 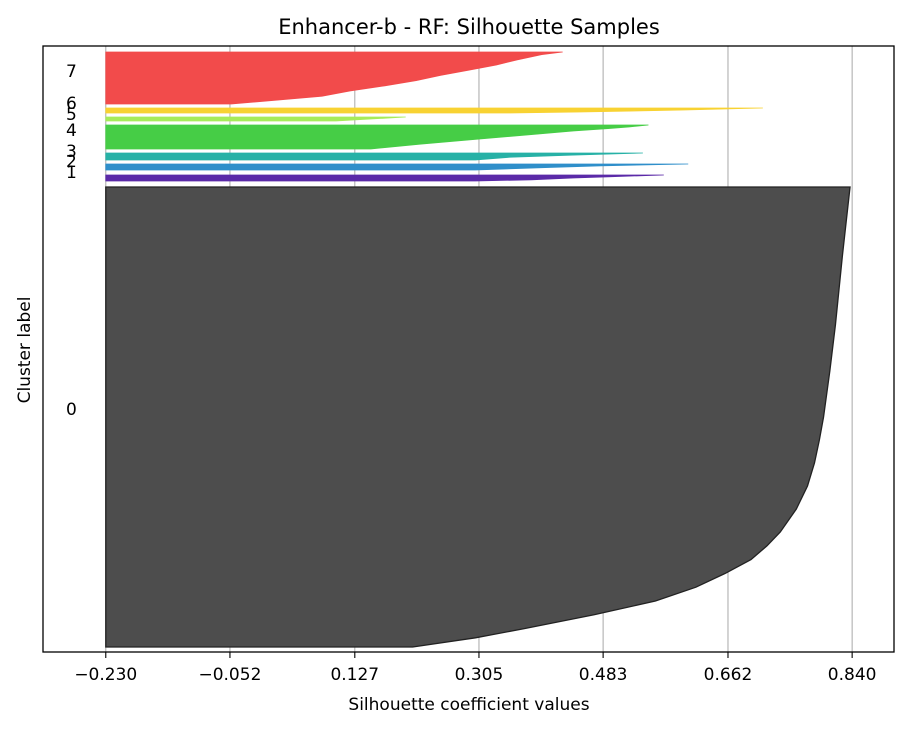 I want to click on cluster-label-6: 6, so click(x=71, y=104).